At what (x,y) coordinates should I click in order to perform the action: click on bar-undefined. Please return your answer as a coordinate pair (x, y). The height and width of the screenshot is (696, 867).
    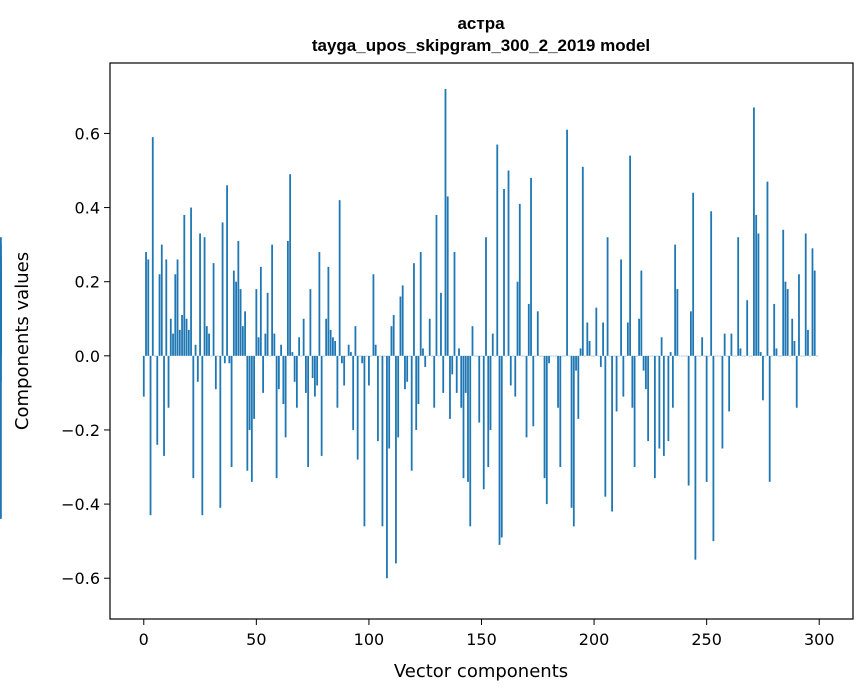
    Looking at the image, I should click on (1, 311).